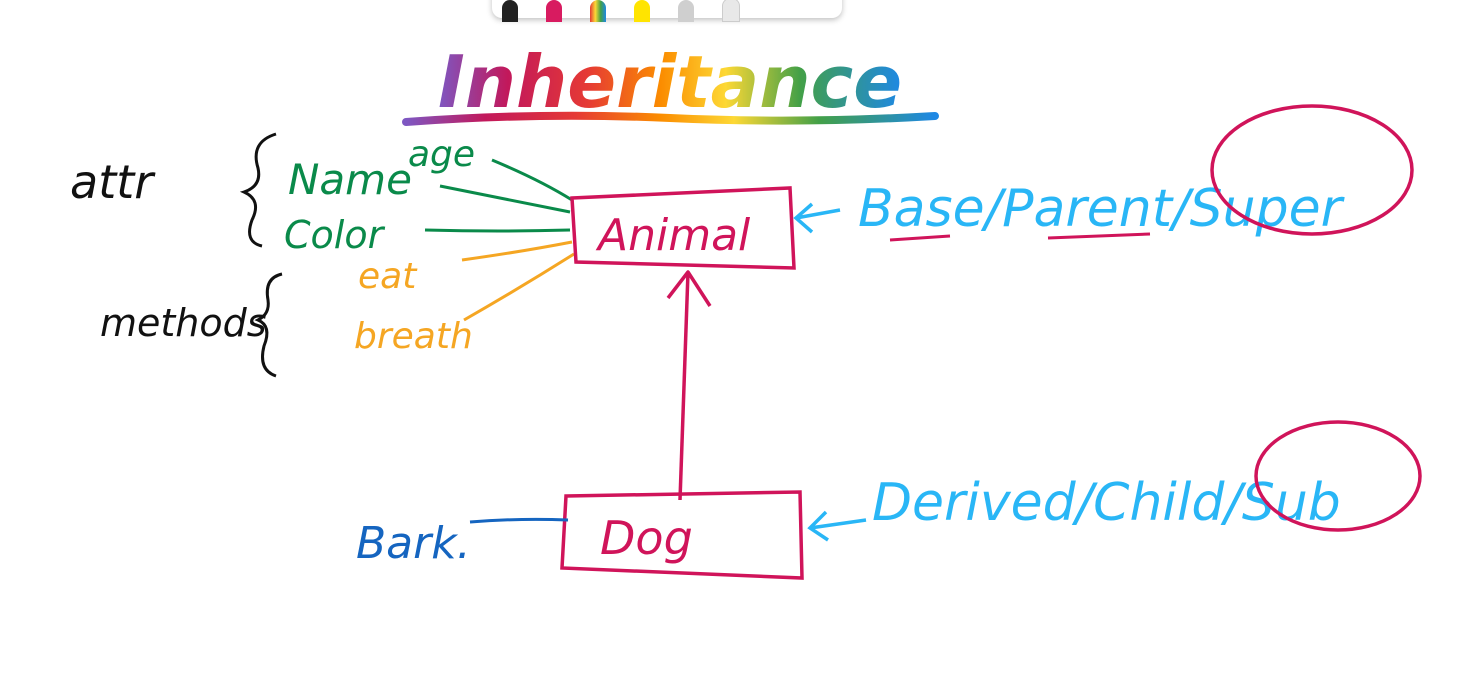 This screenshot has width=1463, height=673. Describe the element at coordinates (183, 323) in the screenshot. I see `methods-label: methods` at that location.